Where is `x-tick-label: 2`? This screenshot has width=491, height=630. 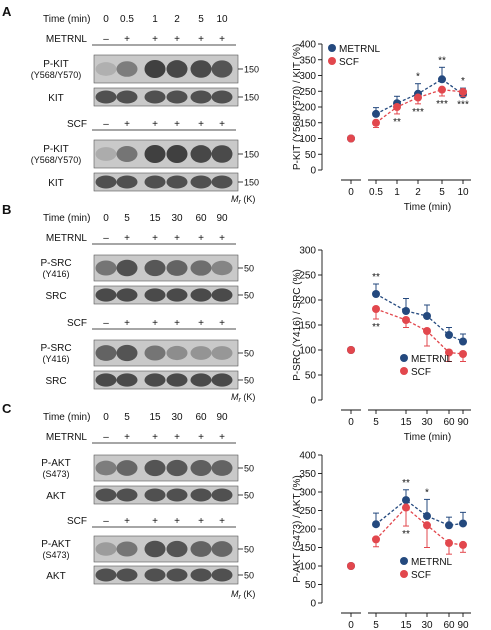 x-tick-label: 2 is located at coordinates (418, 192).